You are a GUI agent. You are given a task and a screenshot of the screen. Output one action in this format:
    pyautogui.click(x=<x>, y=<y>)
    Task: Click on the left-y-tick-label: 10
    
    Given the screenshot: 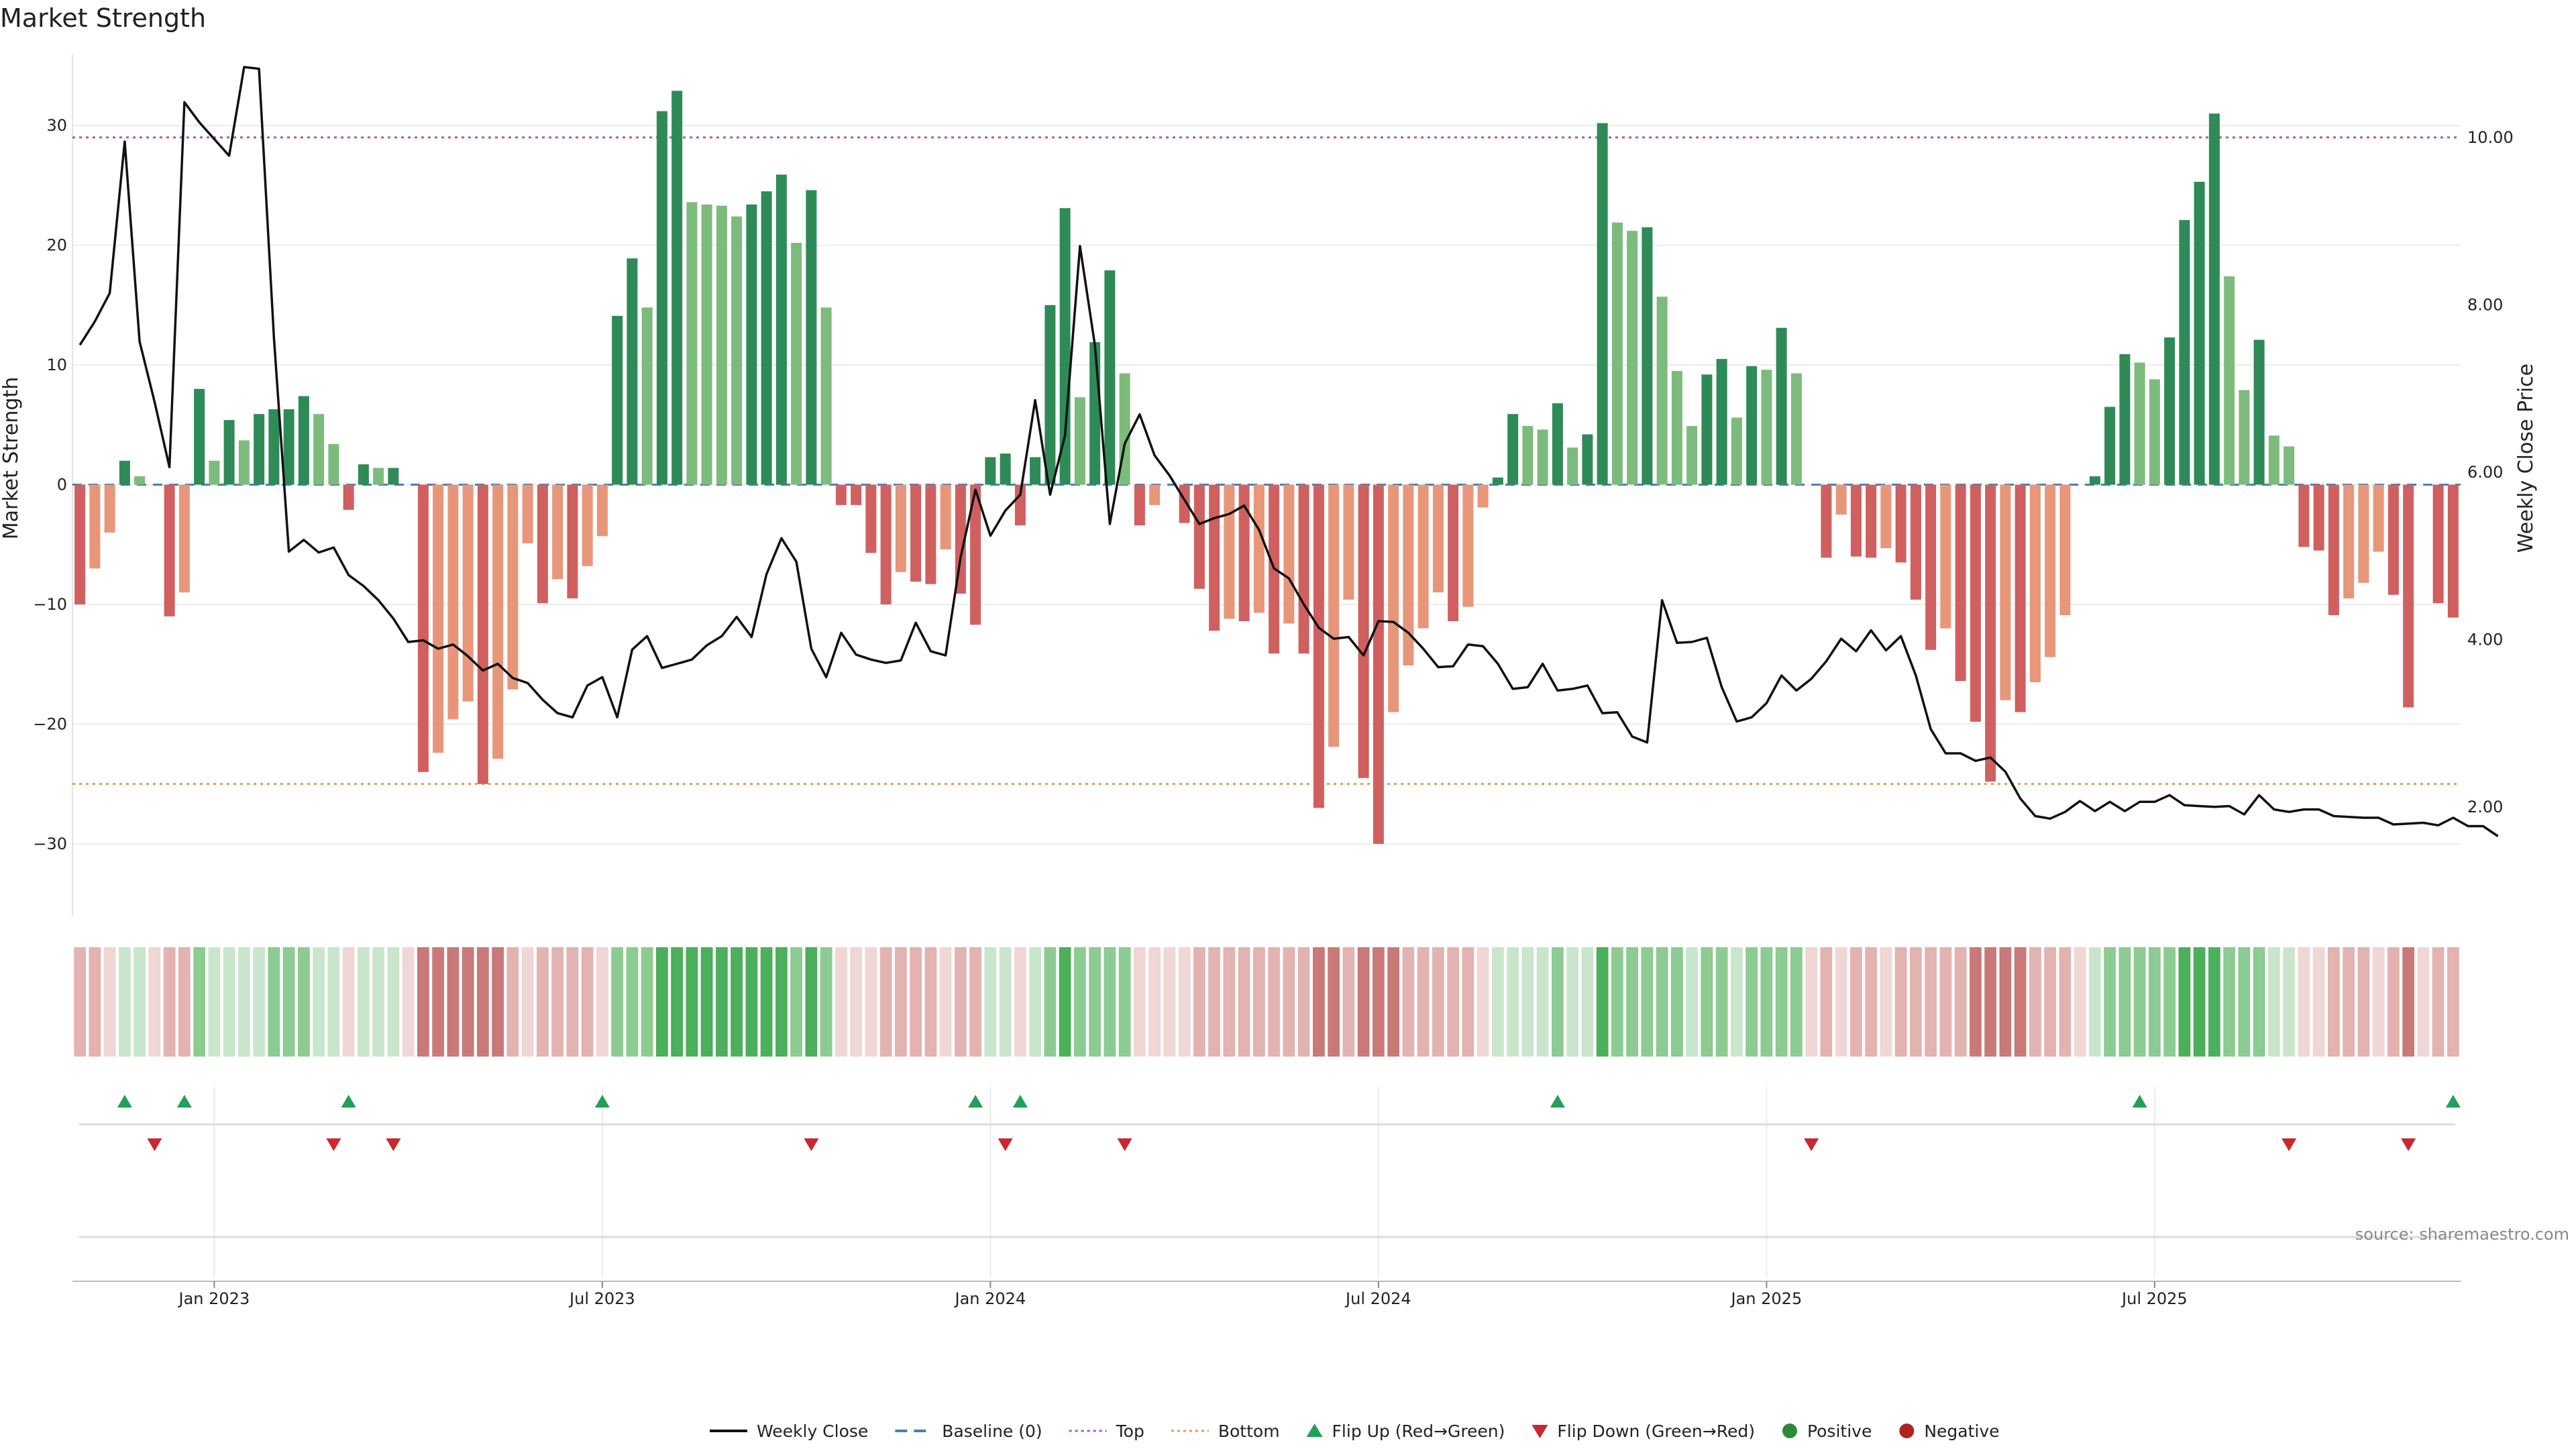 What is the action you would take?
    pyautogui.click(x=56, y=365)
    